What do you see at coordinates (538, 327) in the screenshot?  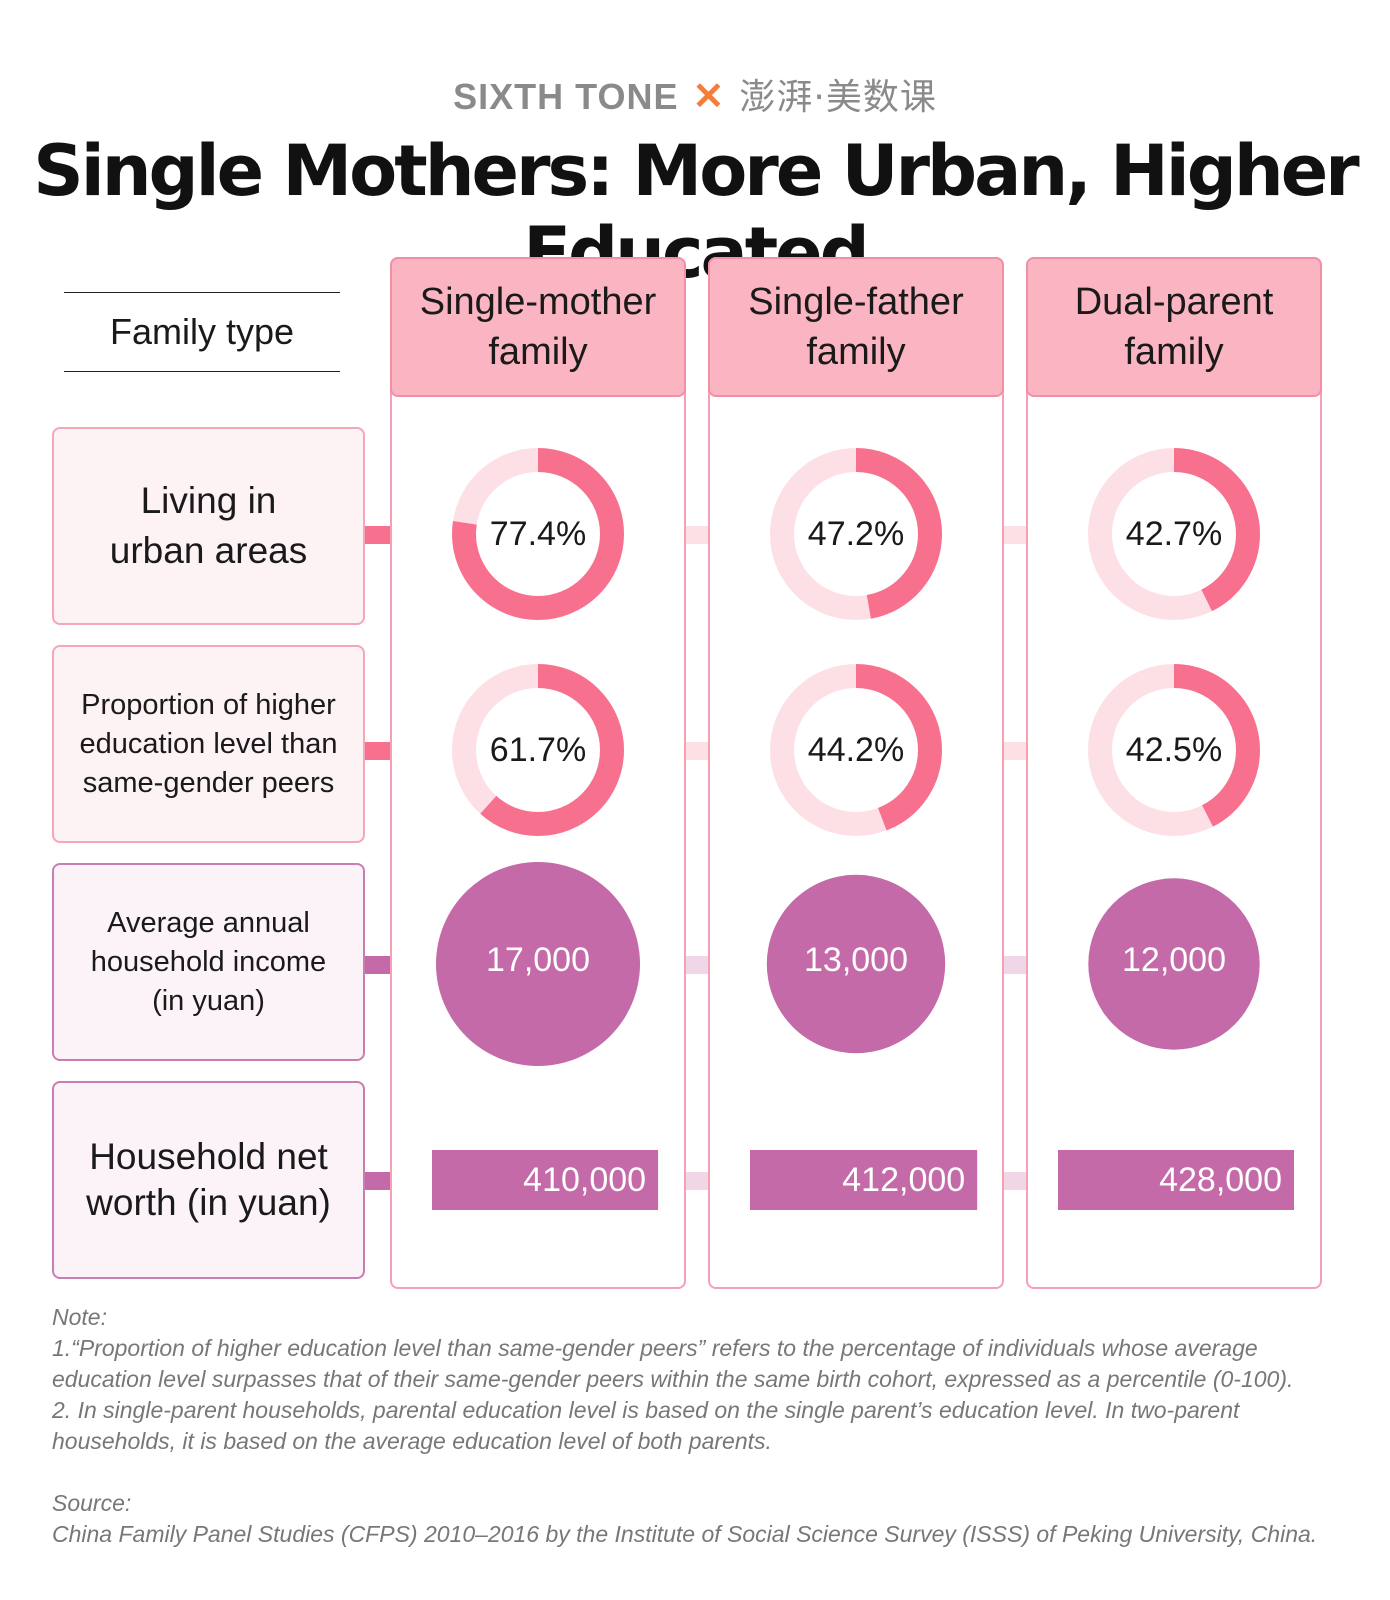 I see `column-header-single-mother: Single-mother family` at bounding box center [538, 327].